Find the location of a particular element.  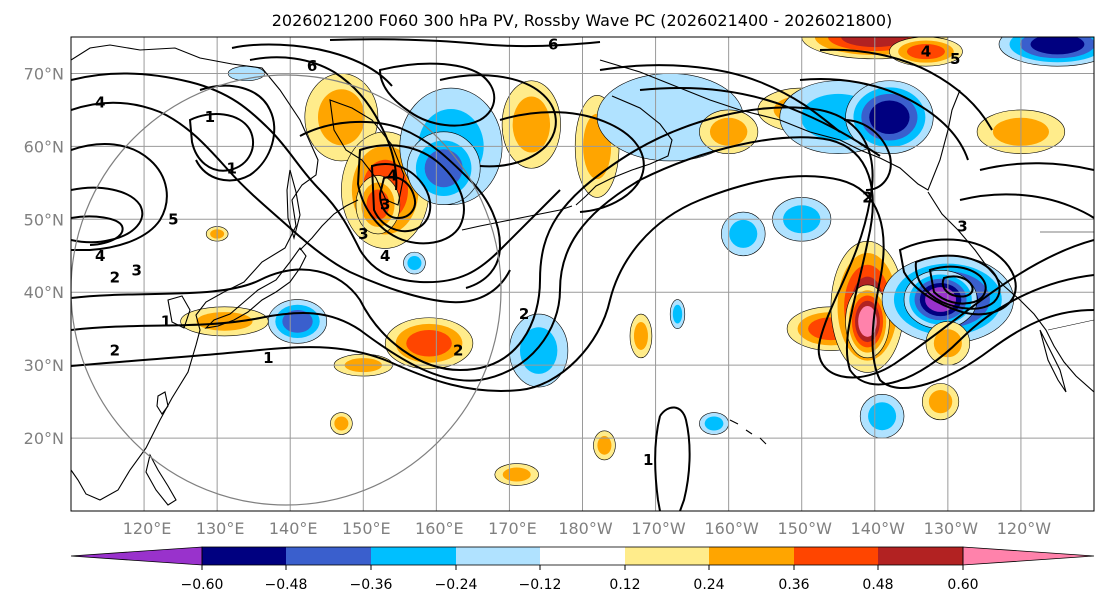

colorbar-tick-label: −0.24 is located at coordinates (456, 585).